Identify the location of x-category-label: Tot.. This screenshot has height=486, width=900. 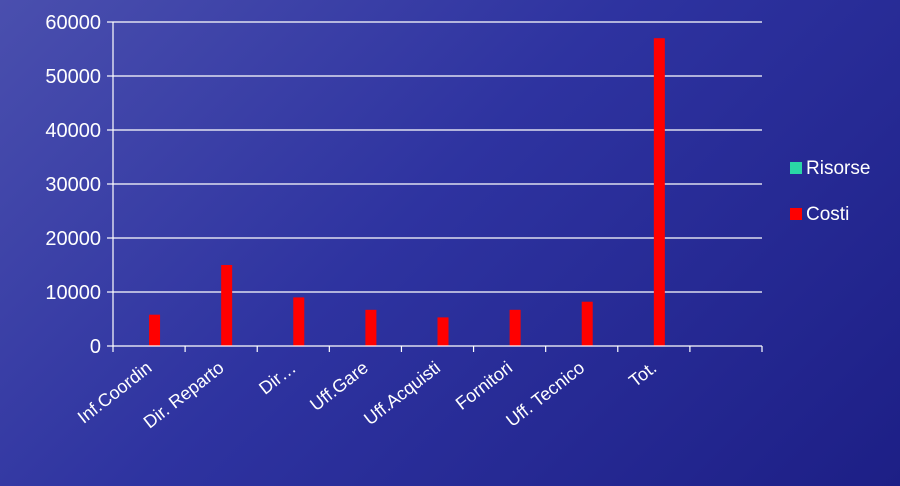
(642, 374).